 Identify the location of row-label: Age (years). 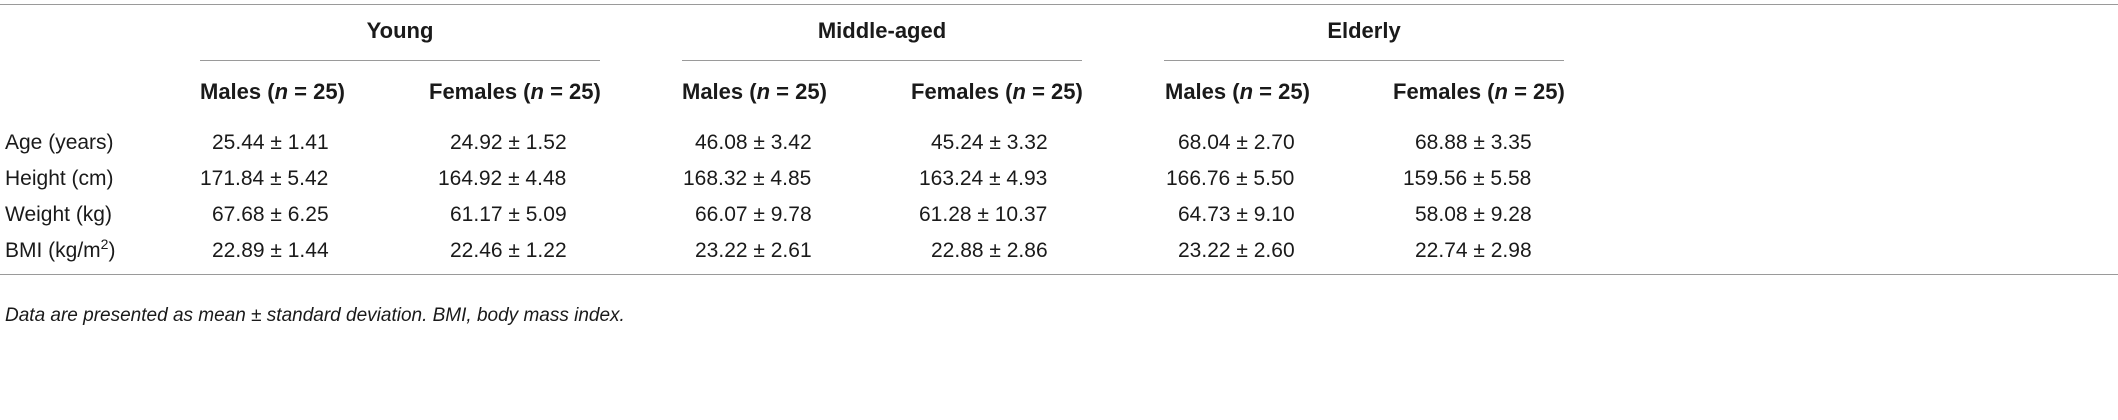
(59, 143).